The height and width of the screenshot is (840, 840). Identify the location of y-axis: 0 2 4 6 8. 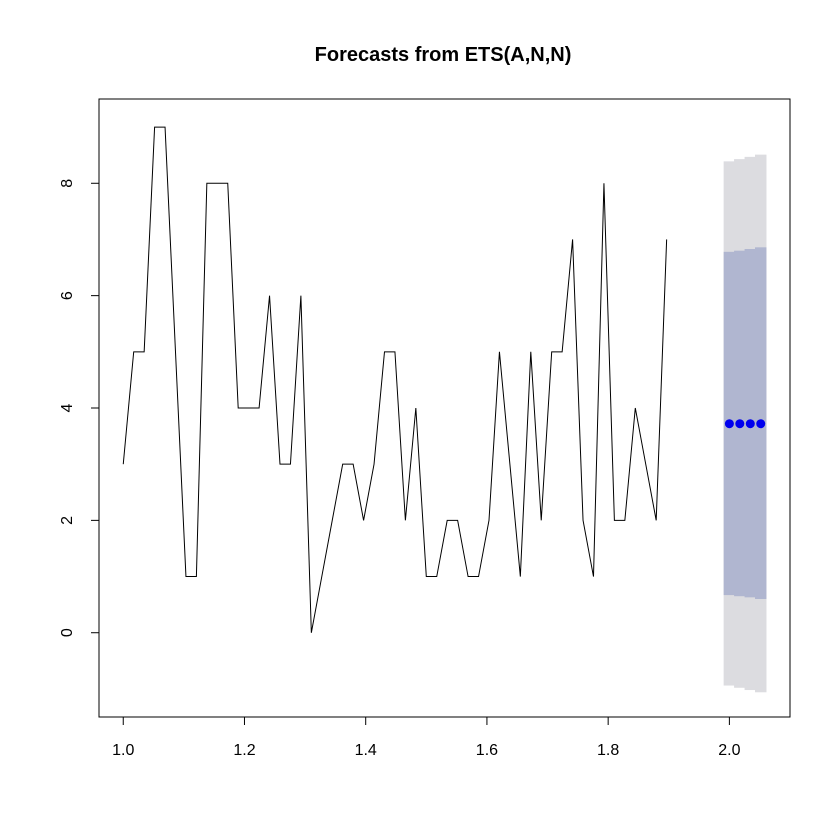
(79, 408).